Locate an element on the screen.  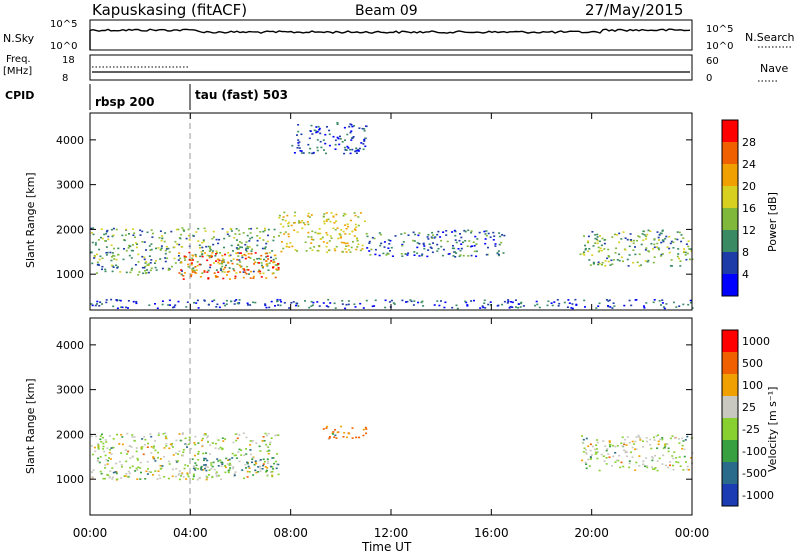
power-colorbar-label: Power [dB] is located at coordinates (772, 222).